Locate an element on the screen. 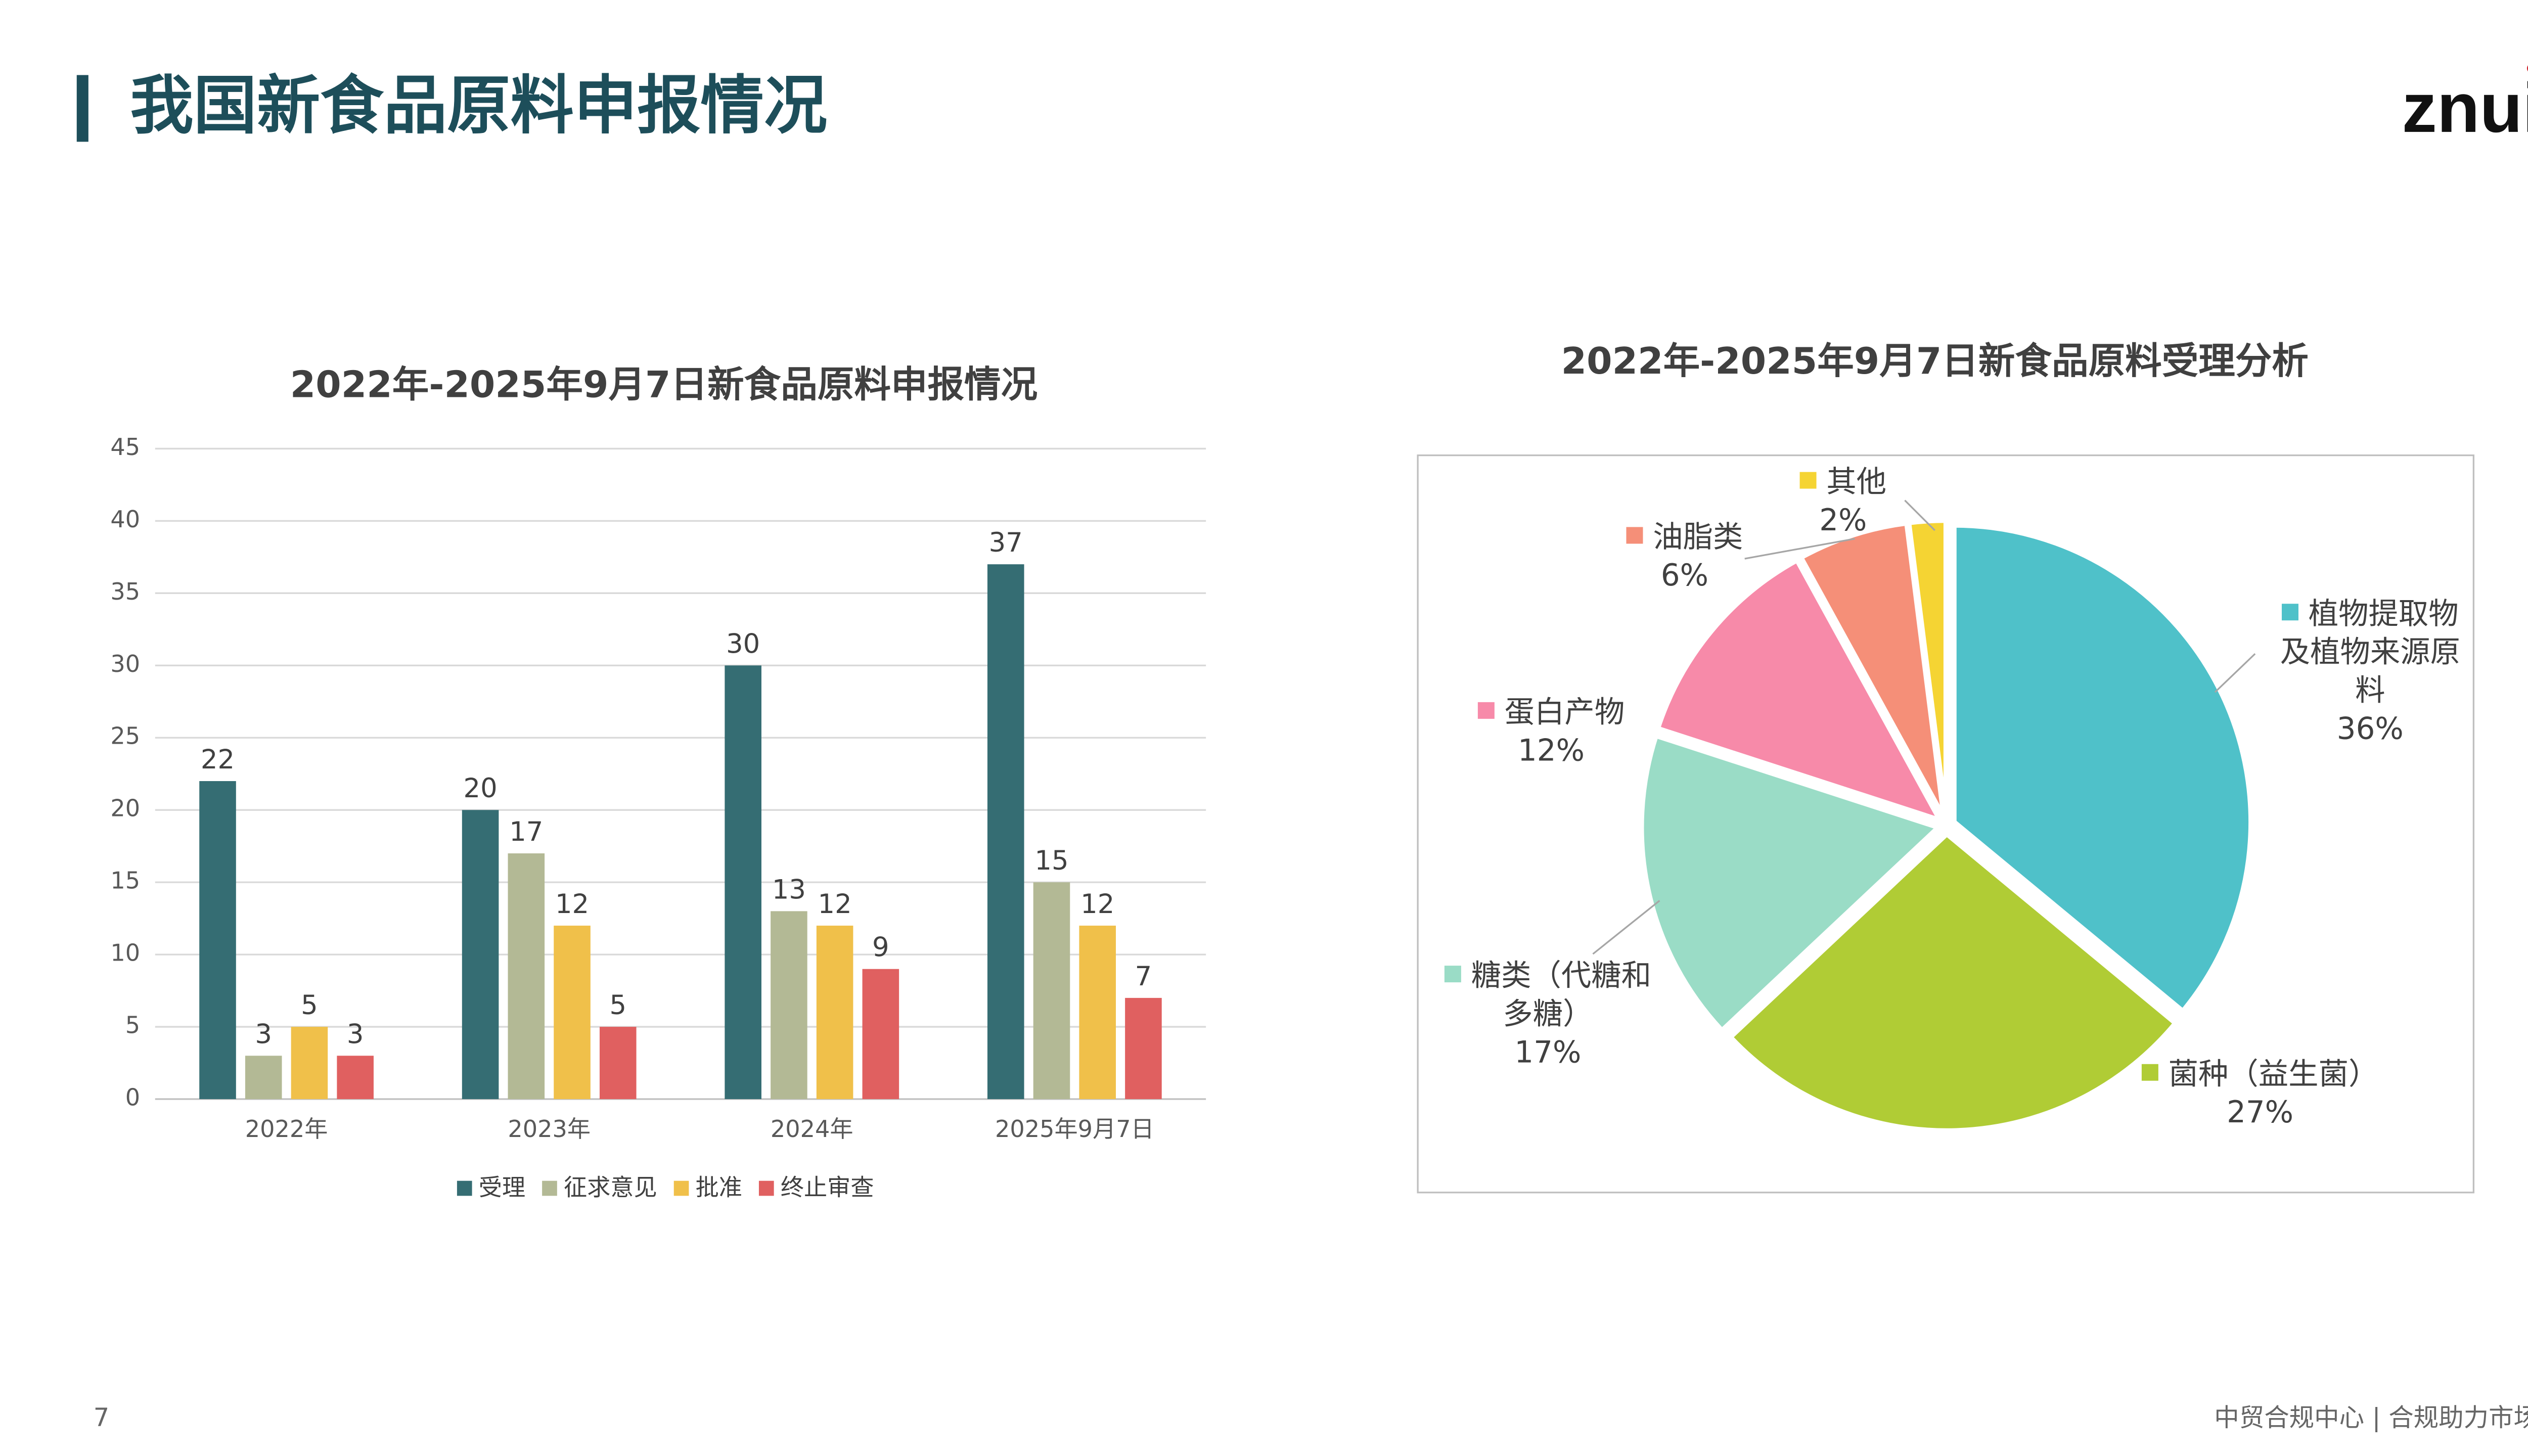 The height and width of the screenshot is (1456, 2528). y-tick-label: 0 is located at coordinates (132, 1097).